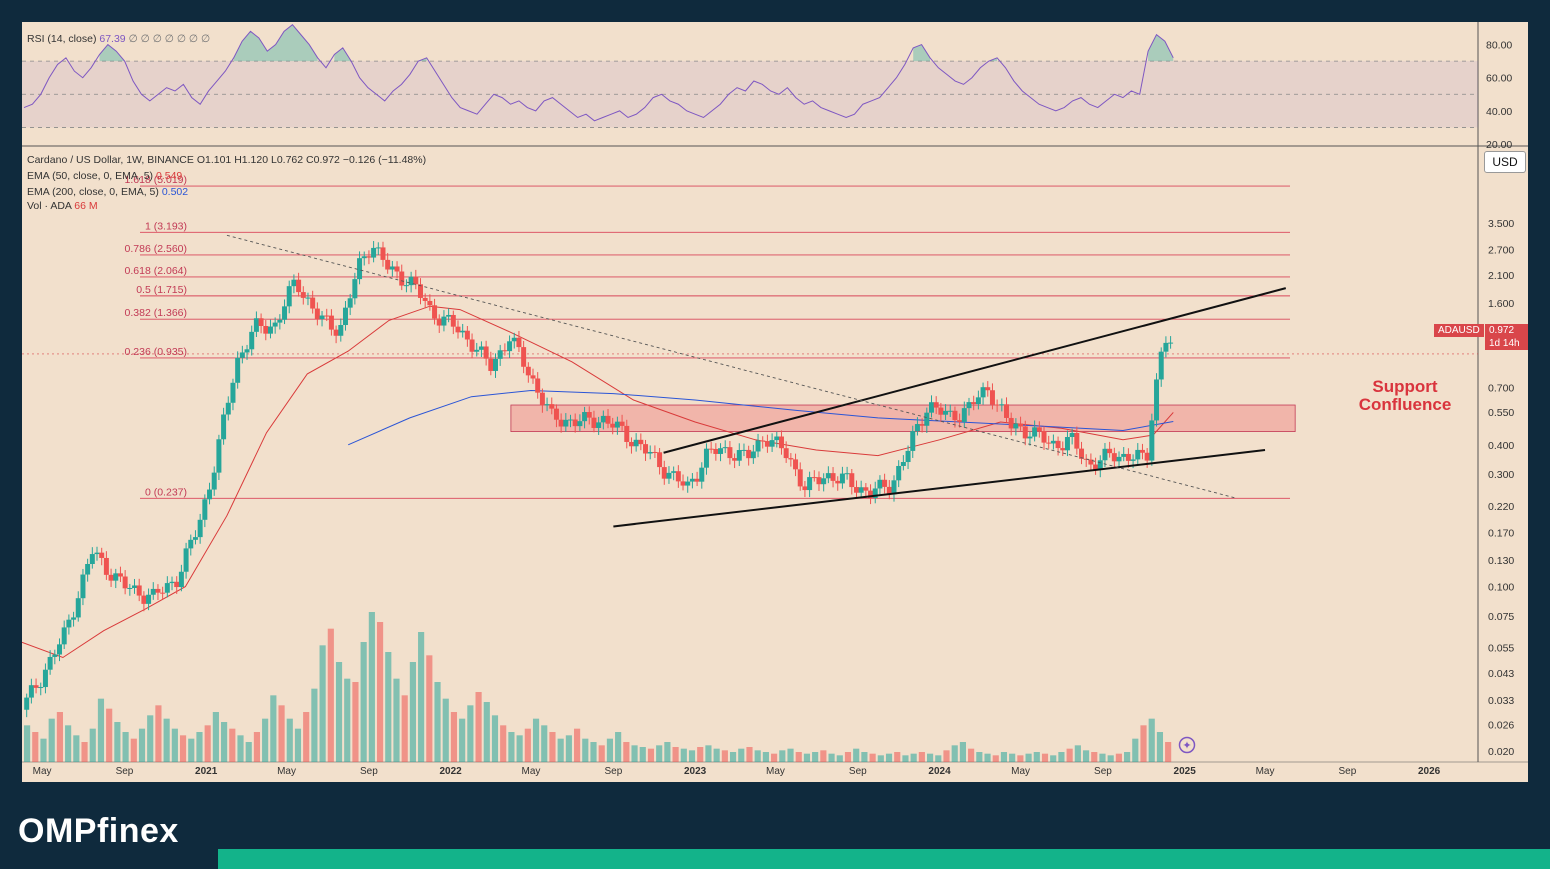 The image size is (1550, 869). Describe the element at coordinates (323, 160) in the screenshot. I see `ohlc-close: C0.972` at that location.